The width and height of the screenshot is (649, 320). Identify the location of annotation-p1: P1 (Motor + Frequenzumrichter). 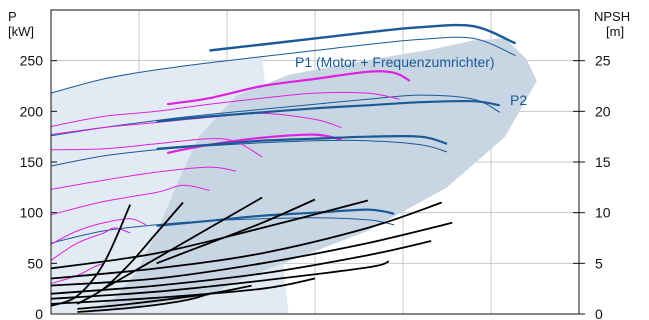
(395, 62).